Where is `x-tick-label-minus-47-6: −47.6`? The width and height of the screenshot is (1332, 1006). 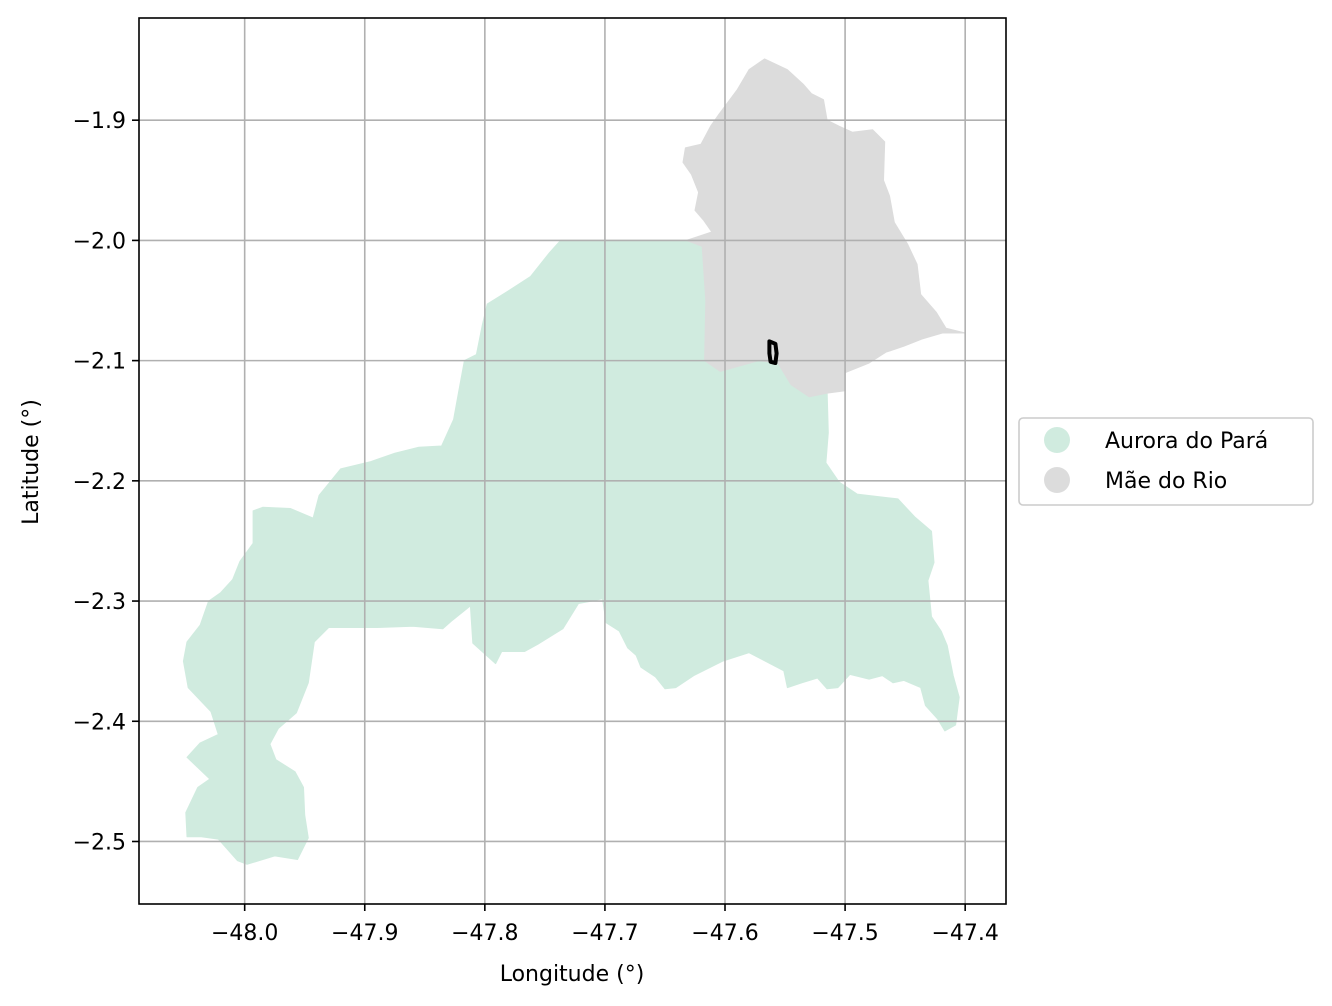 x-tick-label-minus-47-6: −47.6 is located at coordinates (724, 933).